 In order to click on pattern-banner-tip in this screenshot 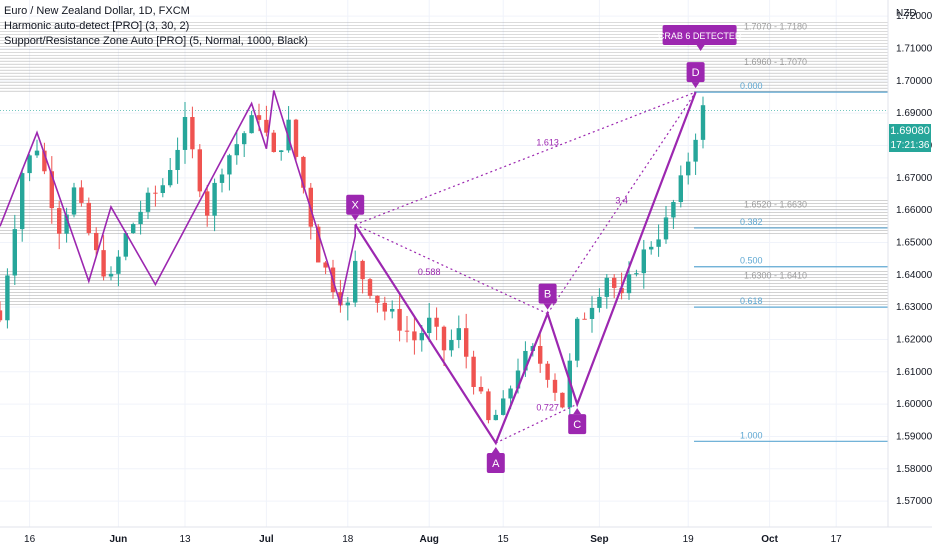, I will do `click(700, 48)`.